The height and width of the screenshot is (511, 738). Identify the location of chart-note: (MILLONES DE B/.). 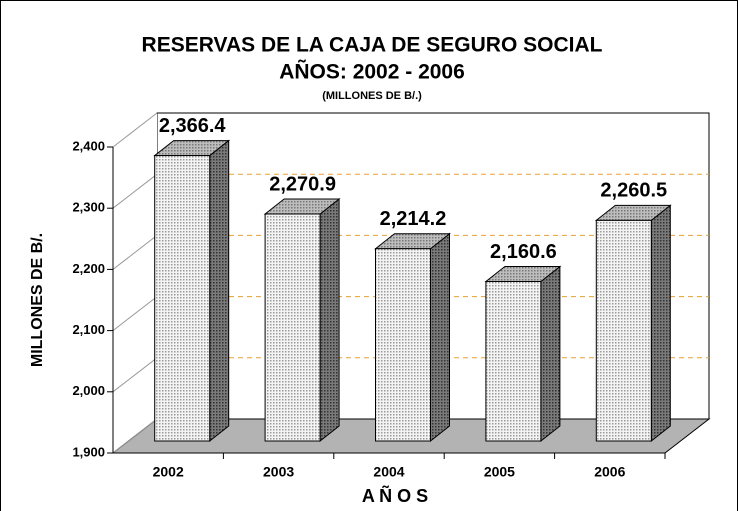
(372, 96).